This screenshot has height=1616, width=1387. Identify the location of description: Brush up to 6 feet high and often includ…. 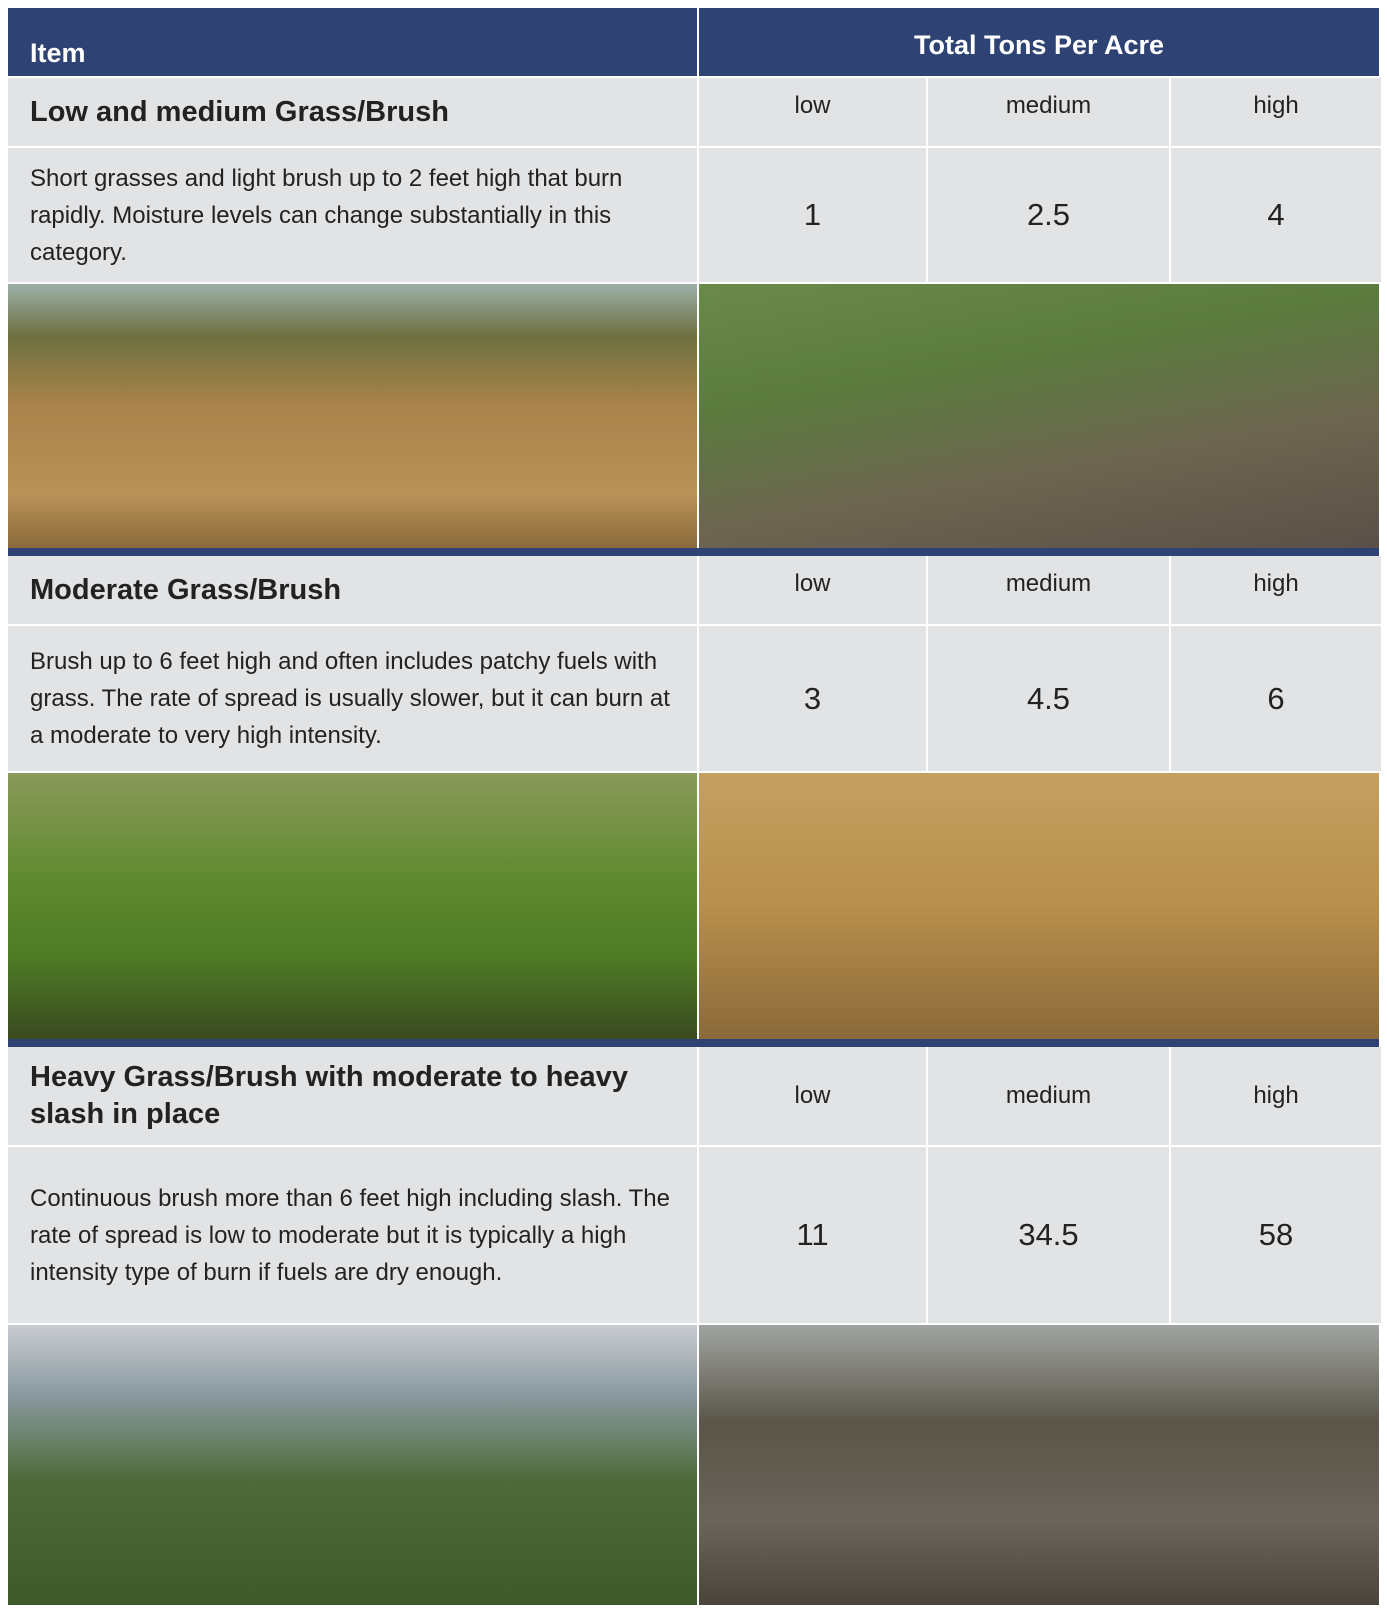
(352, 698).